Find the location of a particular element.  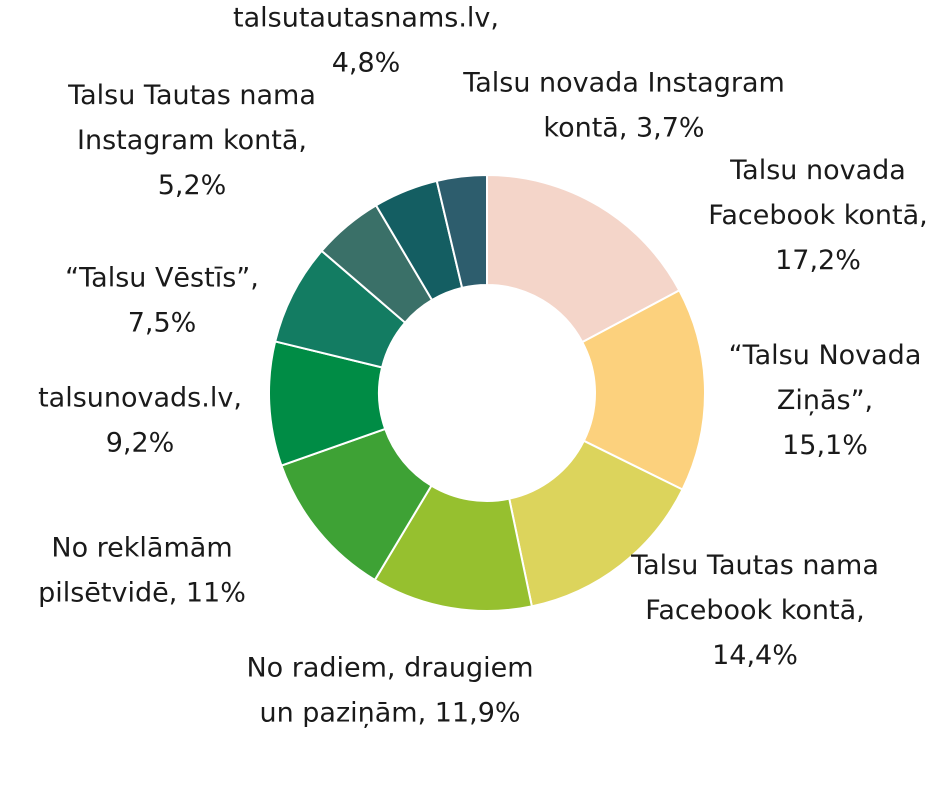

slice-label-line: No radiem, draugiem is located at coordinates (389, 668).